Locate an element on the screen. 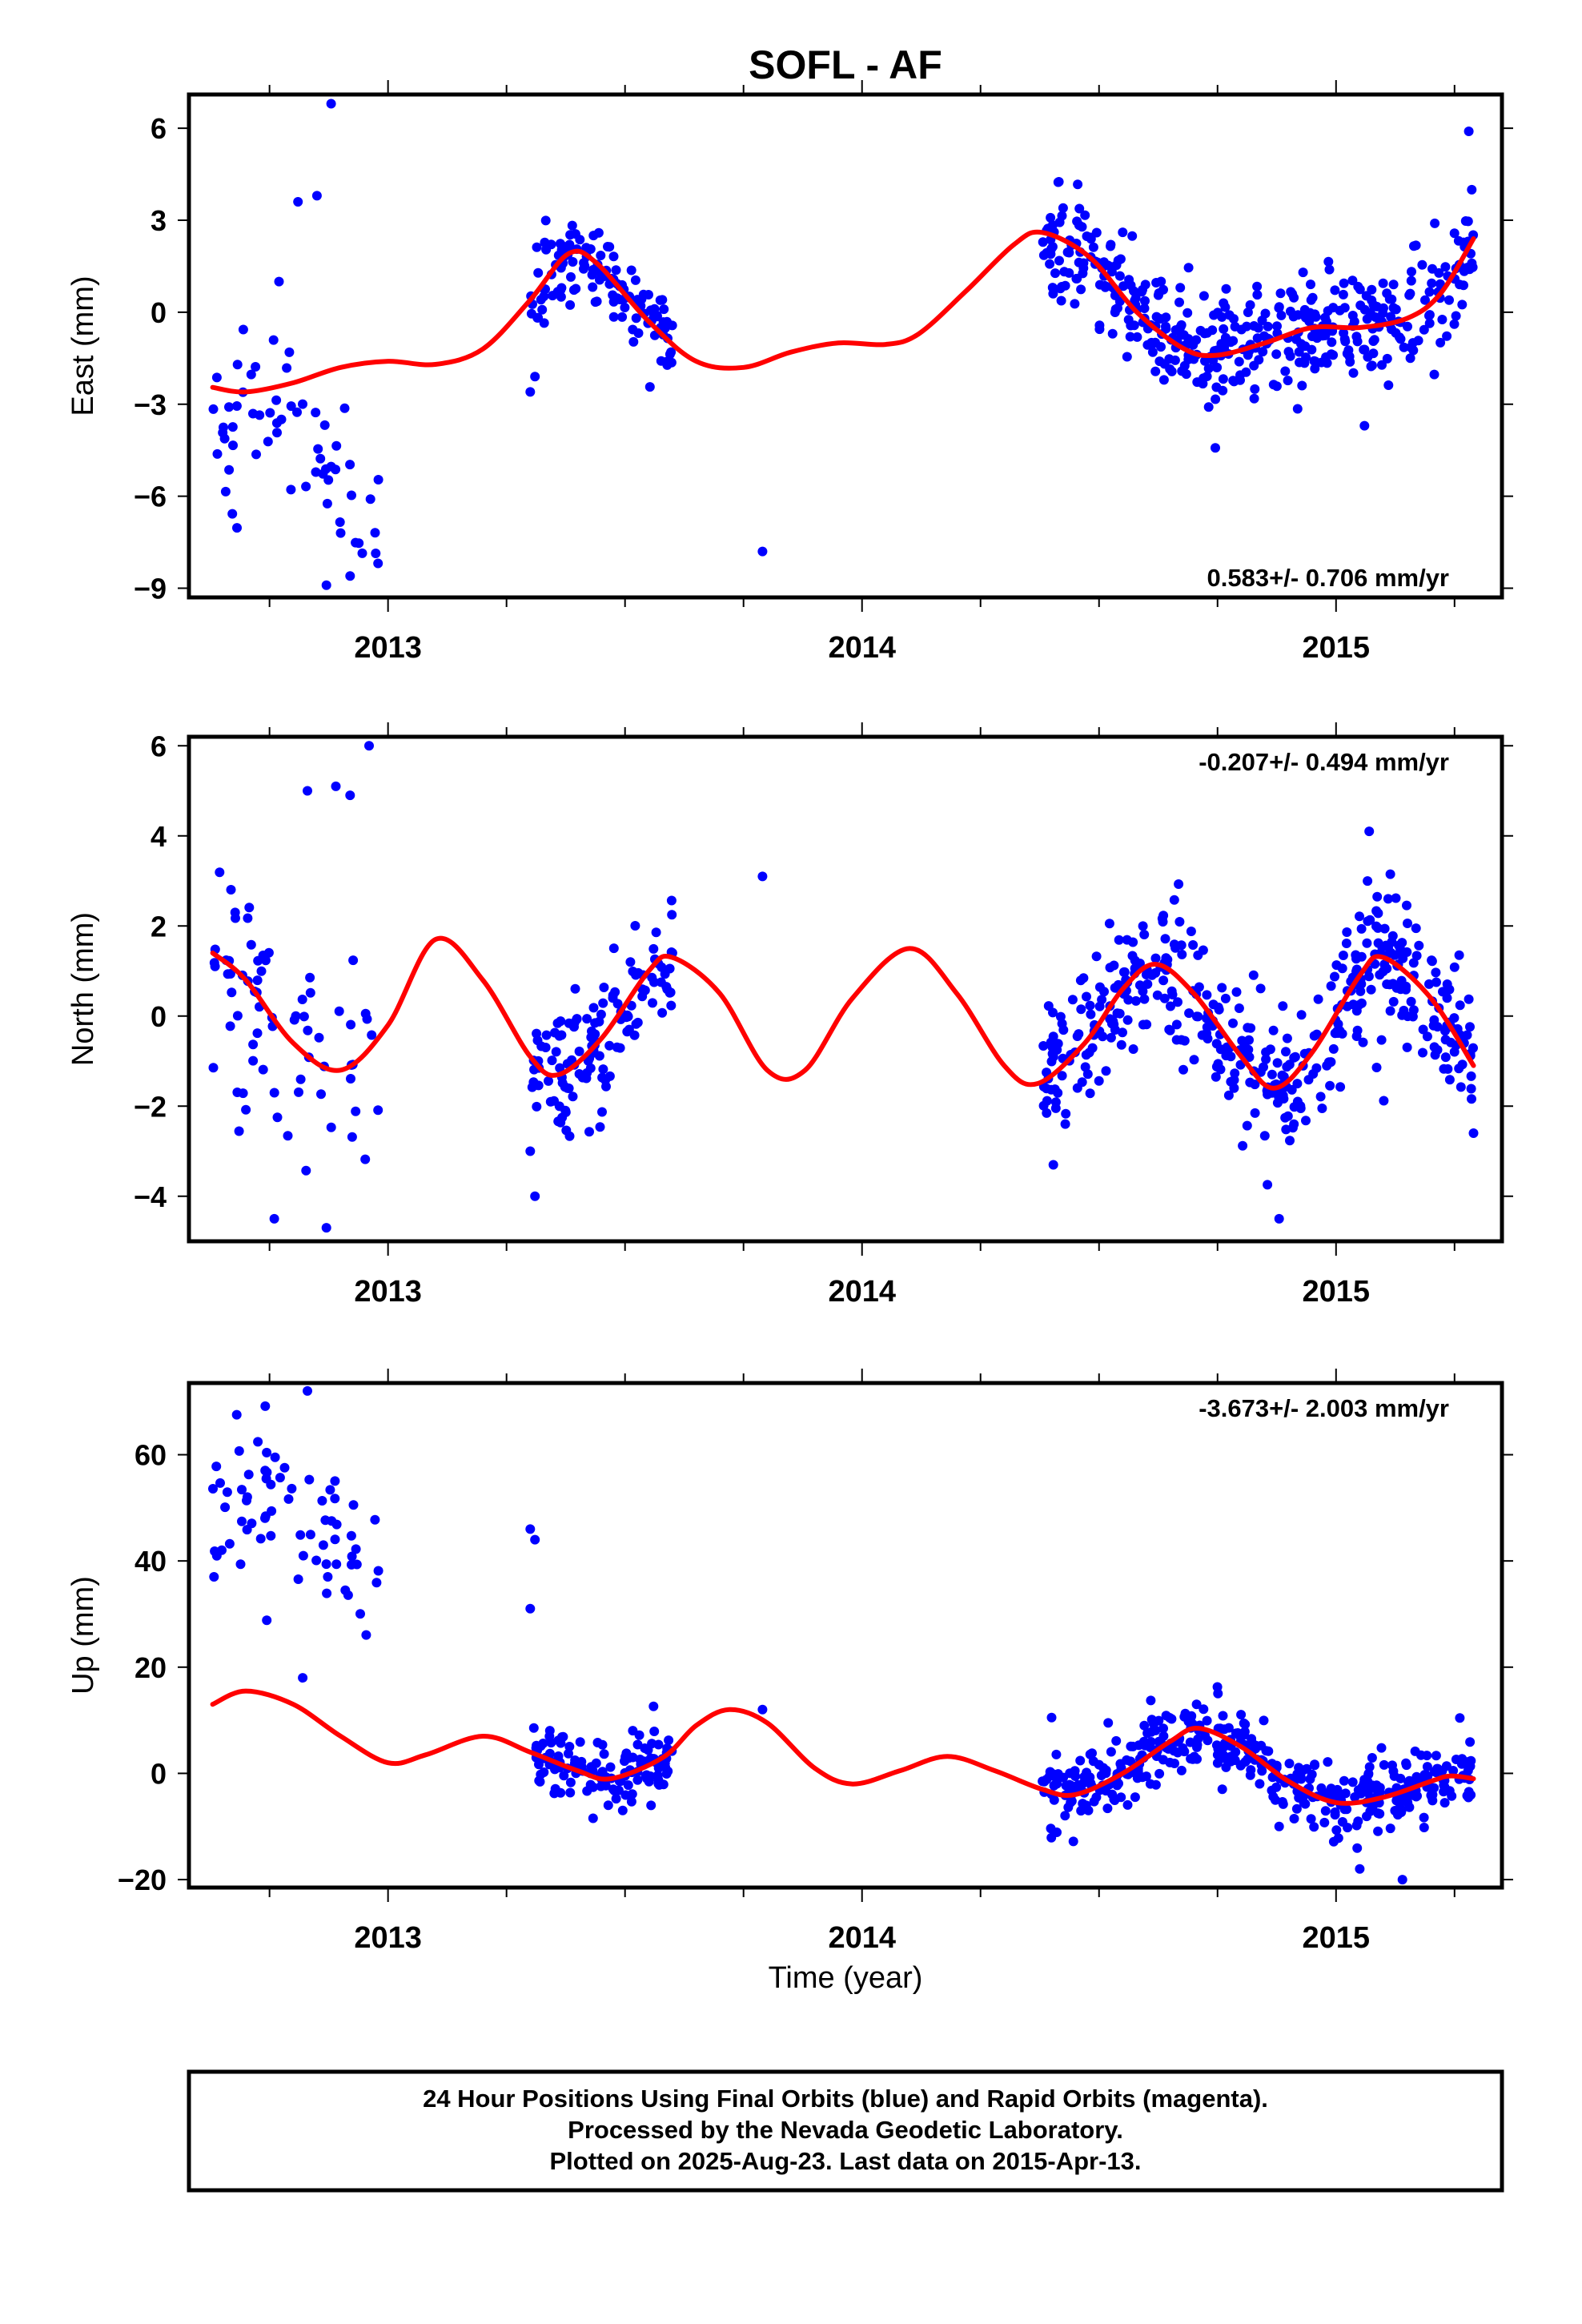  y-tick-label: −20 is located at coordinates (142, 1880).